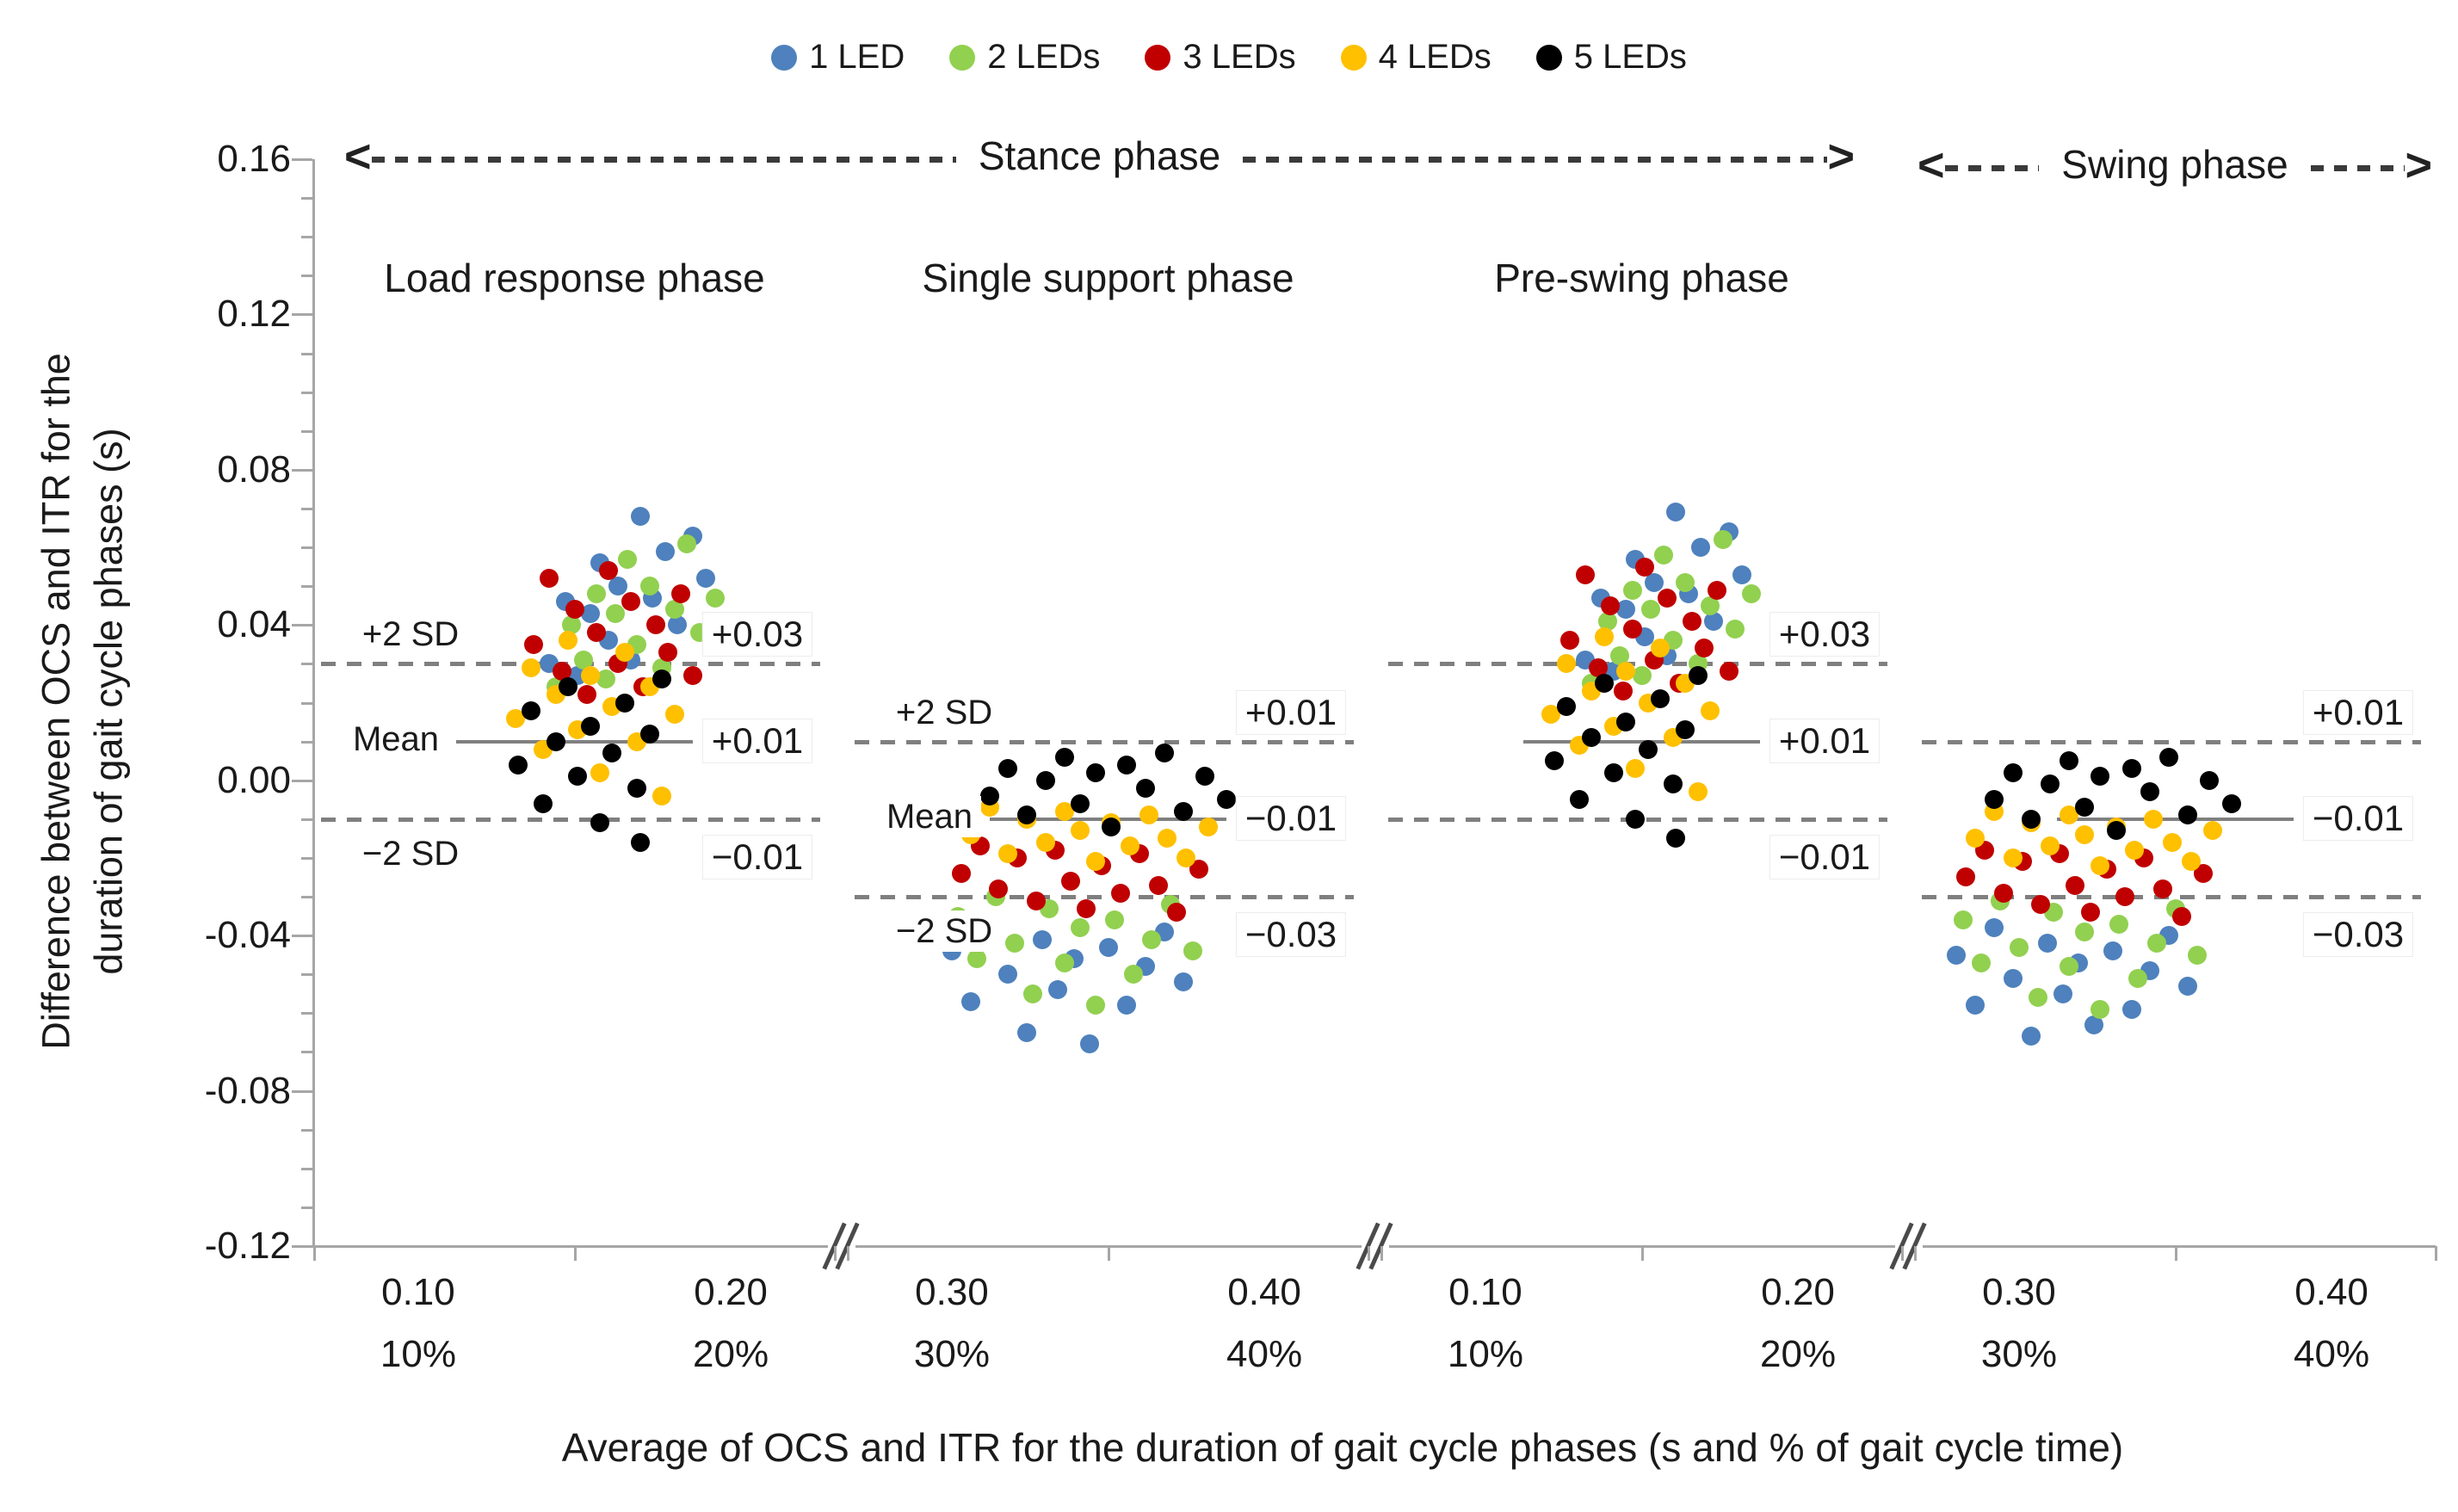  I want to click on stance-phase-arrow: < Stance phase >, so click(1099, 156).